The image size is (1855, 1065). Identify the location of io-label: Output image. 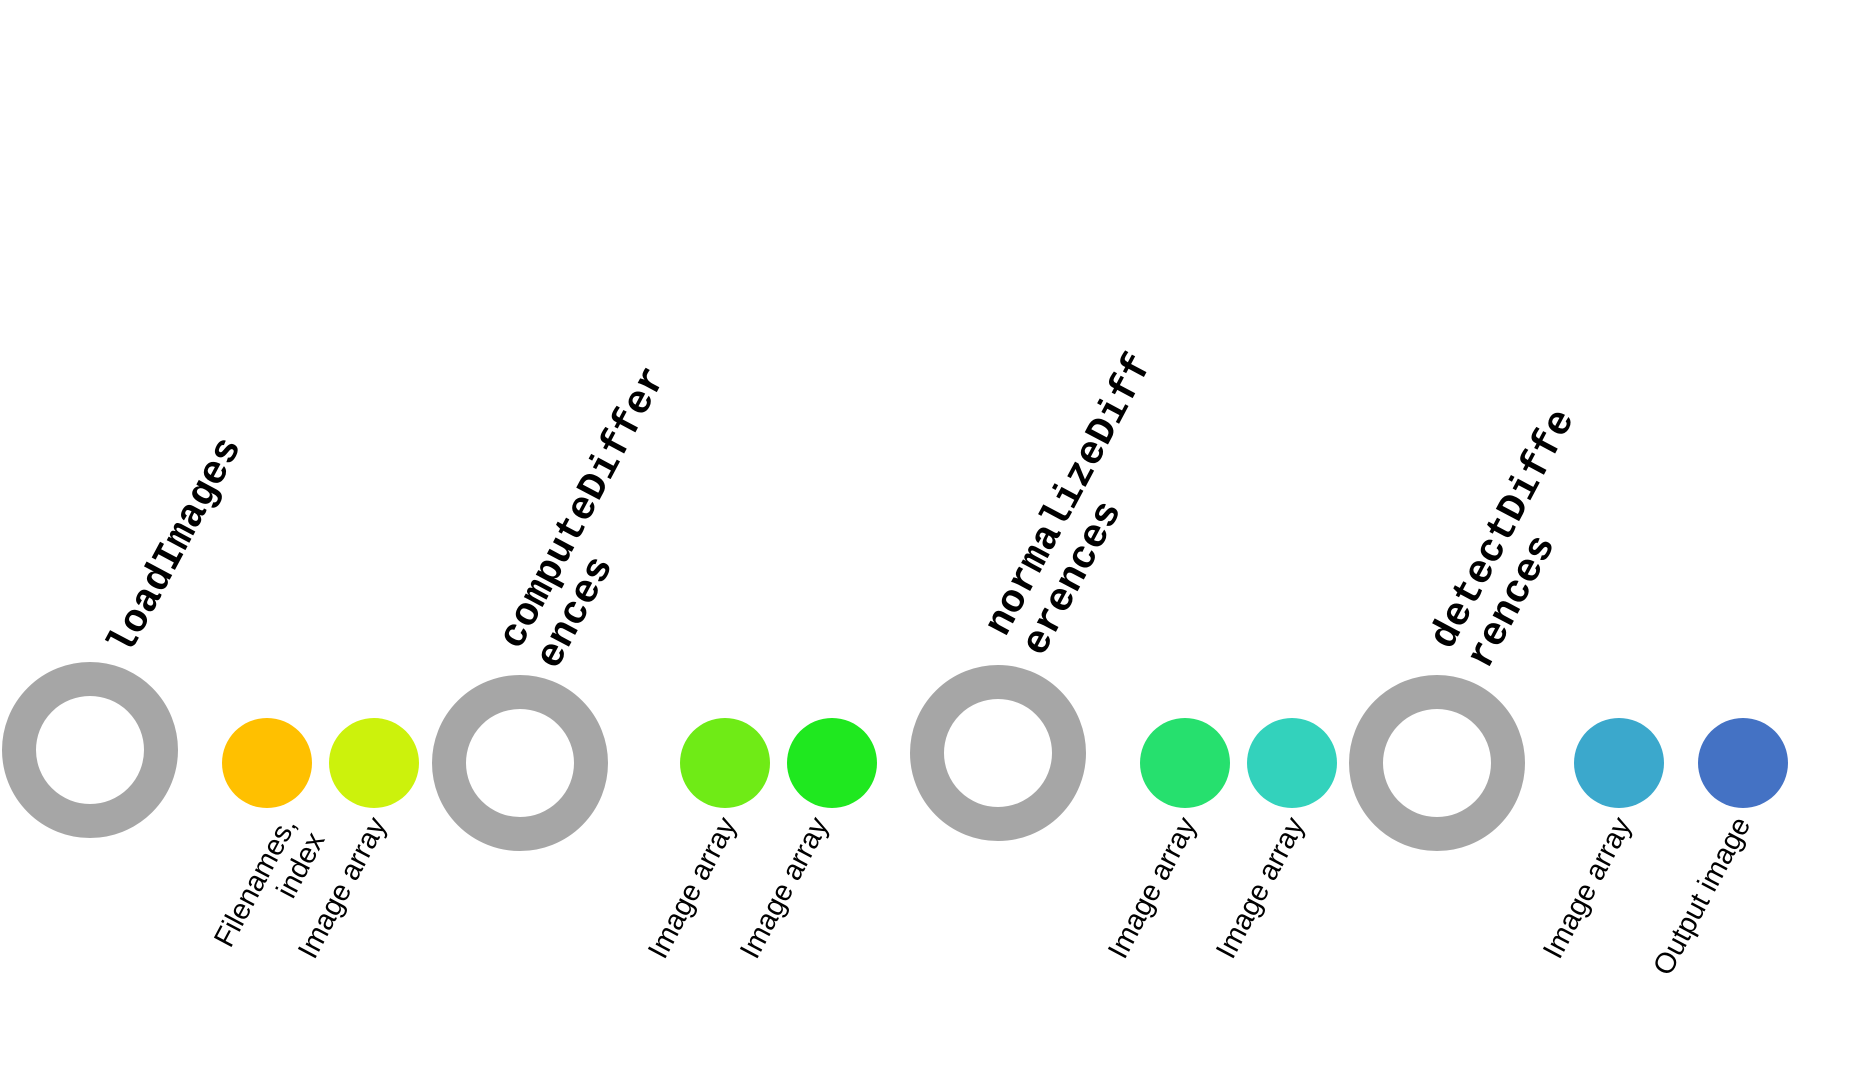
(1702, 896).